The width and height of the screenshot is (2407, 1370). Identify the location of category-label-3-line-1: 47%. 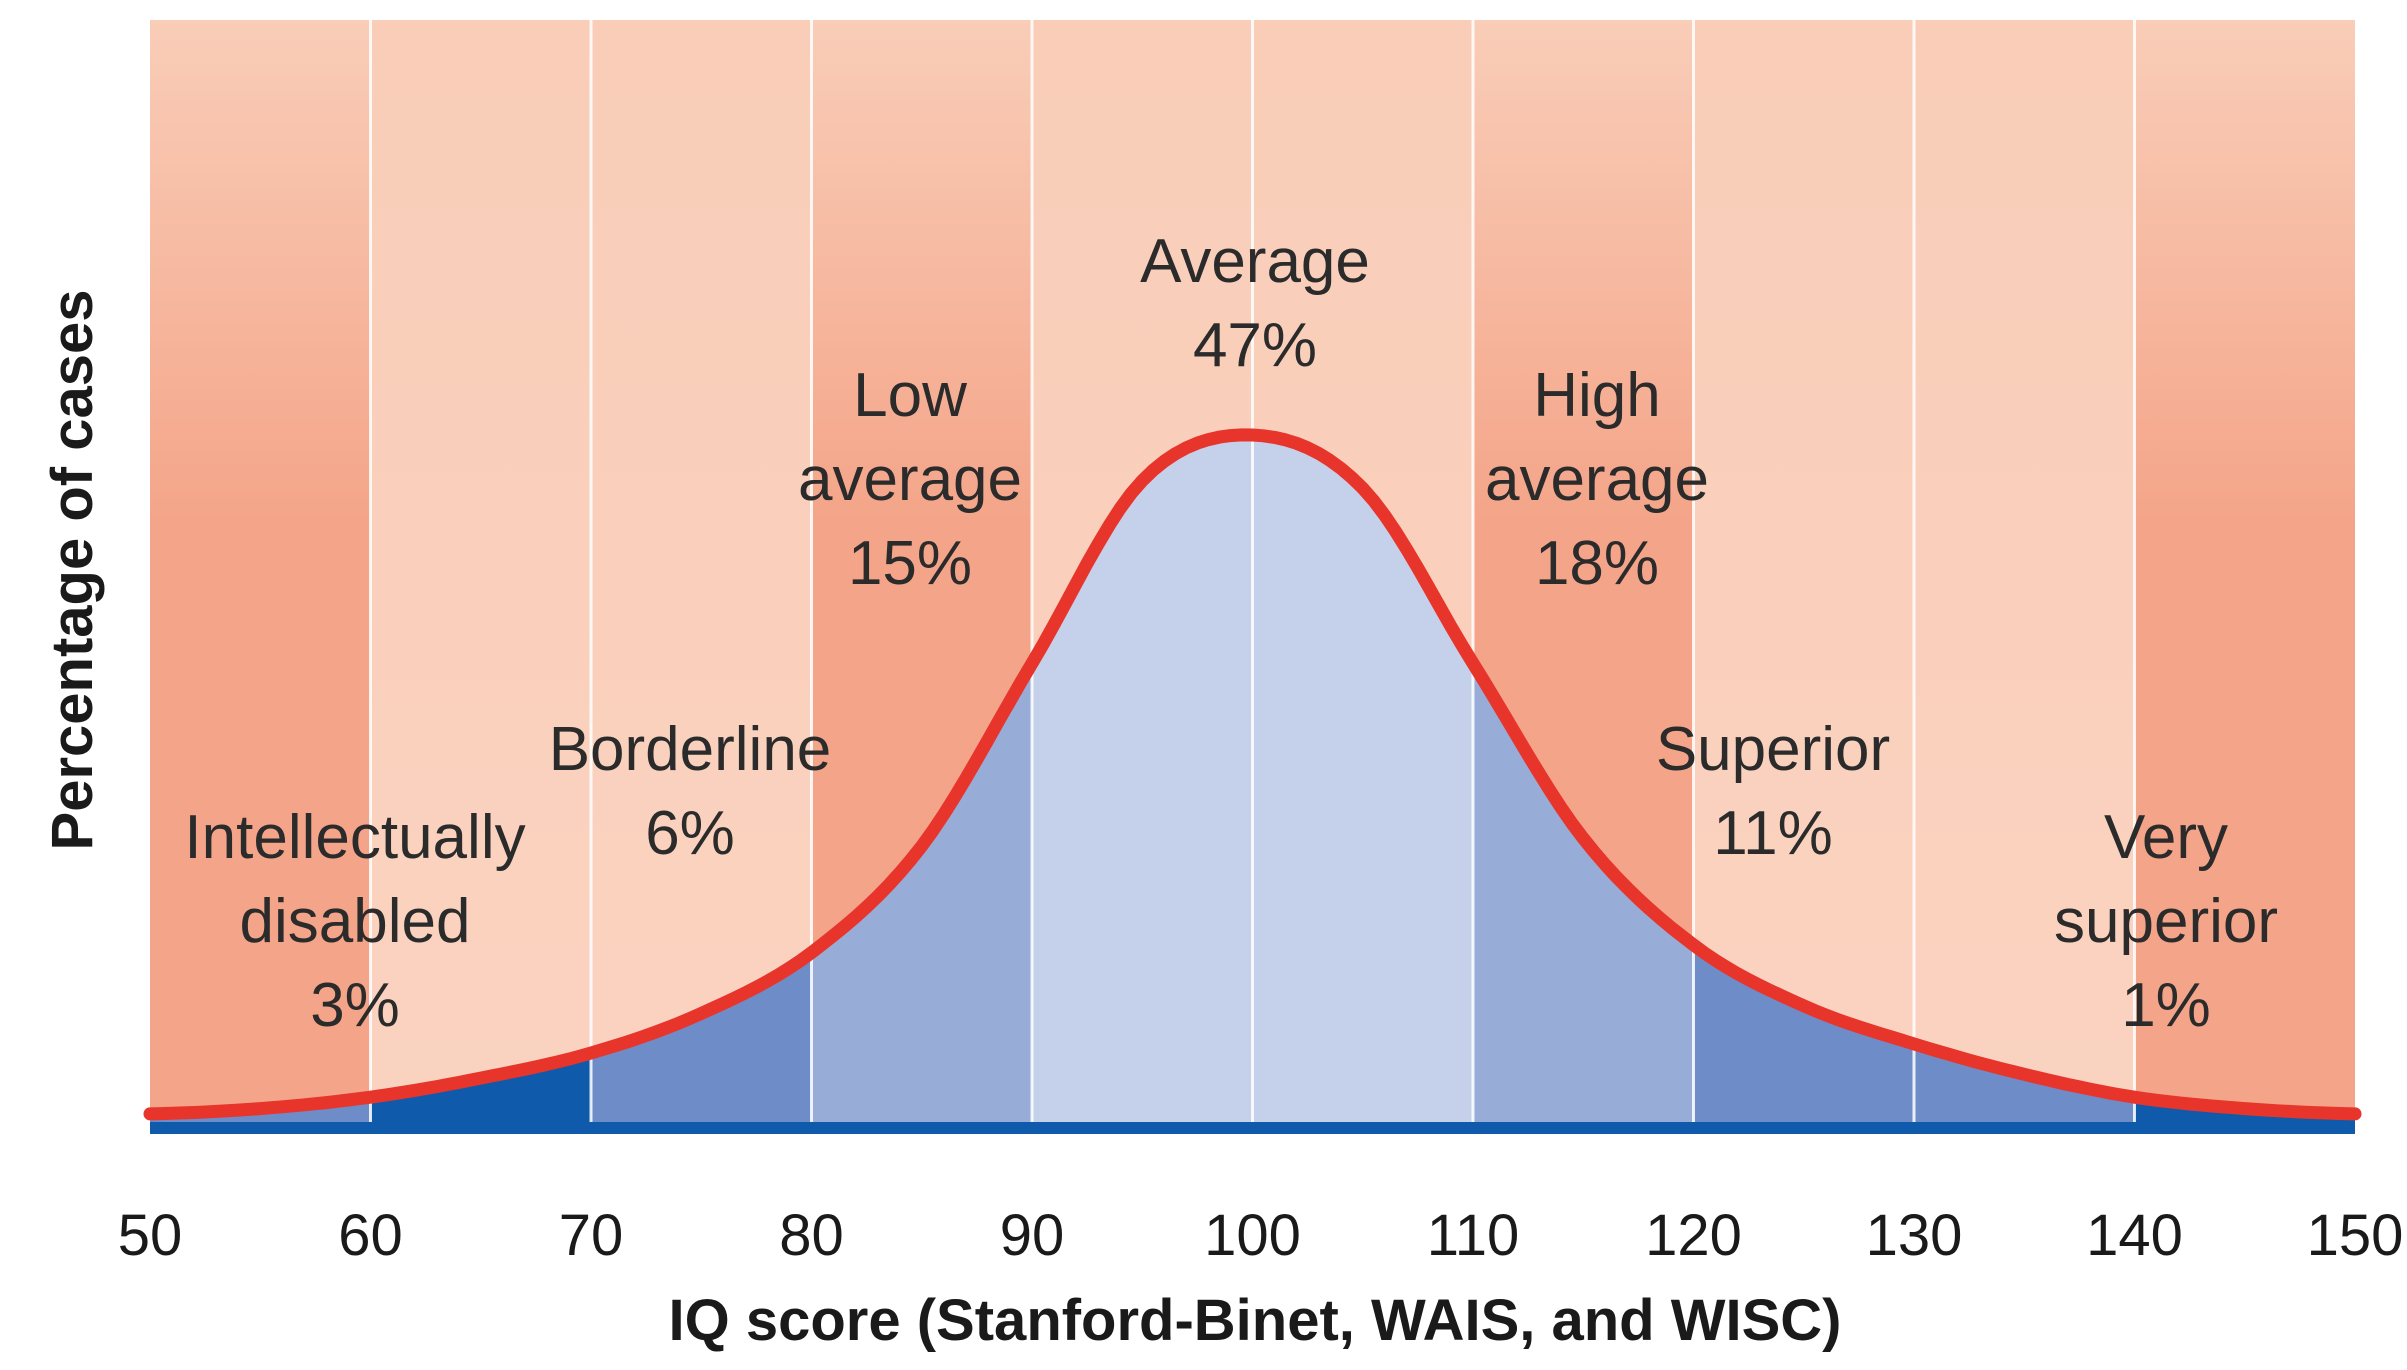
(1255, 345).